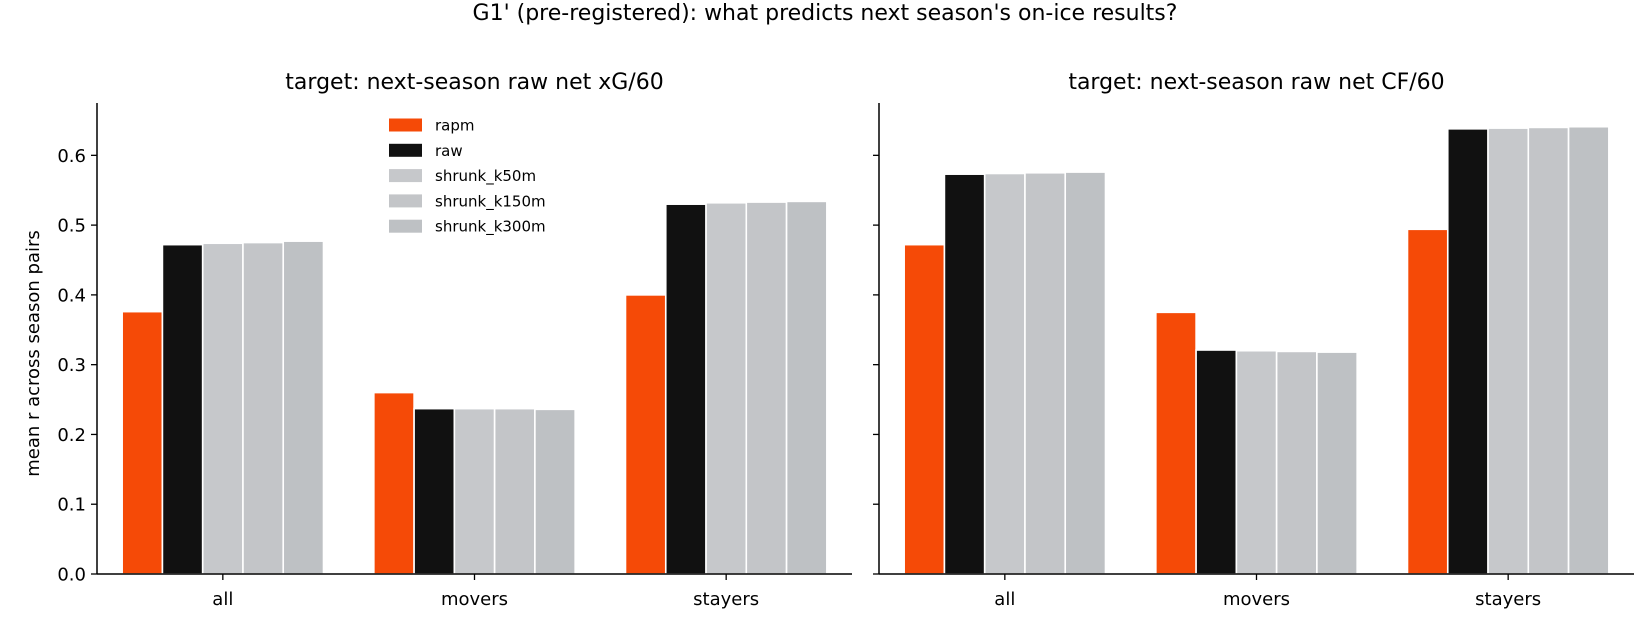  Describe the element at coordinates (449, 151) in the screenshot. I see `legend-label-raw: raw` at that location.